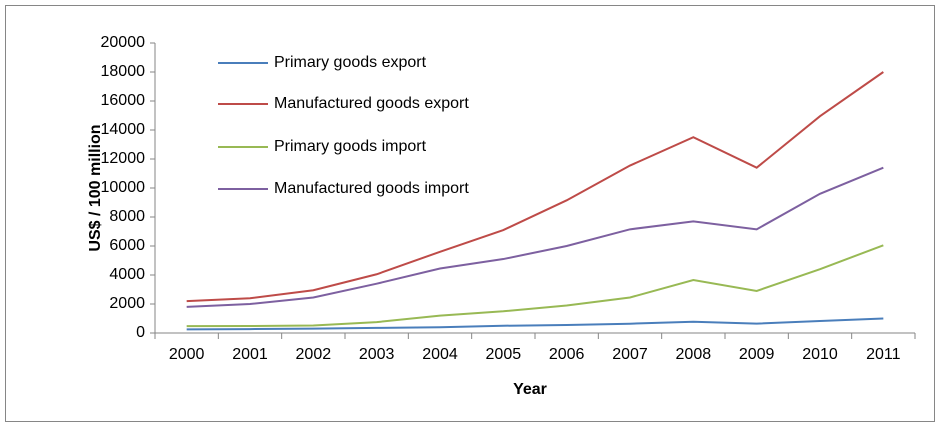  Describe the element at coordinates (187, 354) in the screenshot. I see `x-tick-label: 2000` at that location.